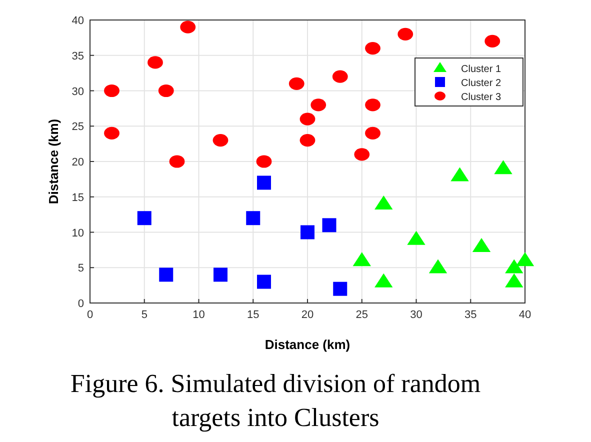 The image size is (591, 442). What do you see at coordinates (481, 69) in the screenshot?
I see `legend-label: Cluster 1` at bounding box center [481, 69].